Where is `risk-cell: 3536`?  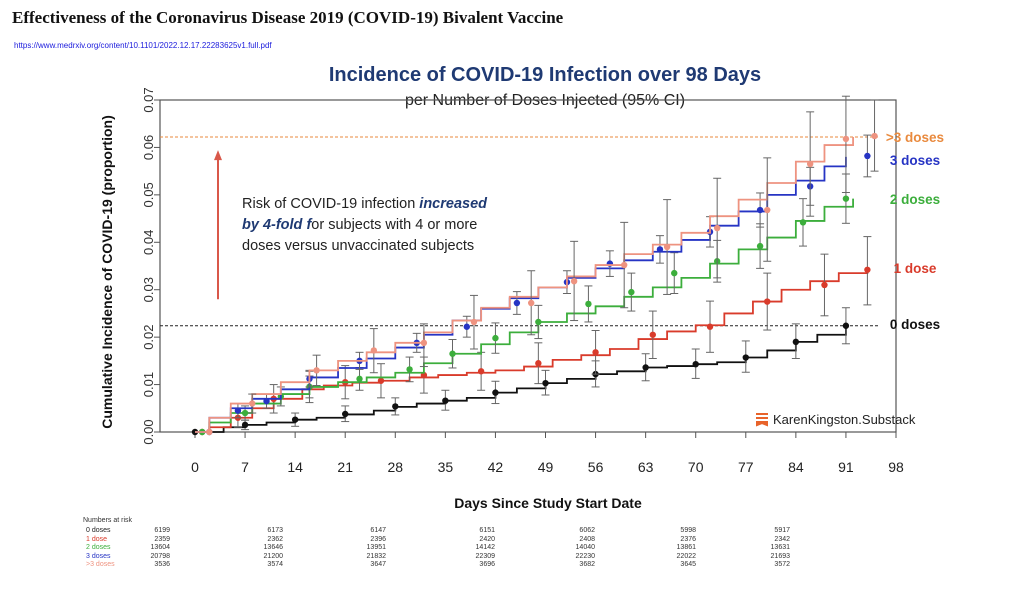 risk-cell: 3536 is located at coordinates (162, 564).